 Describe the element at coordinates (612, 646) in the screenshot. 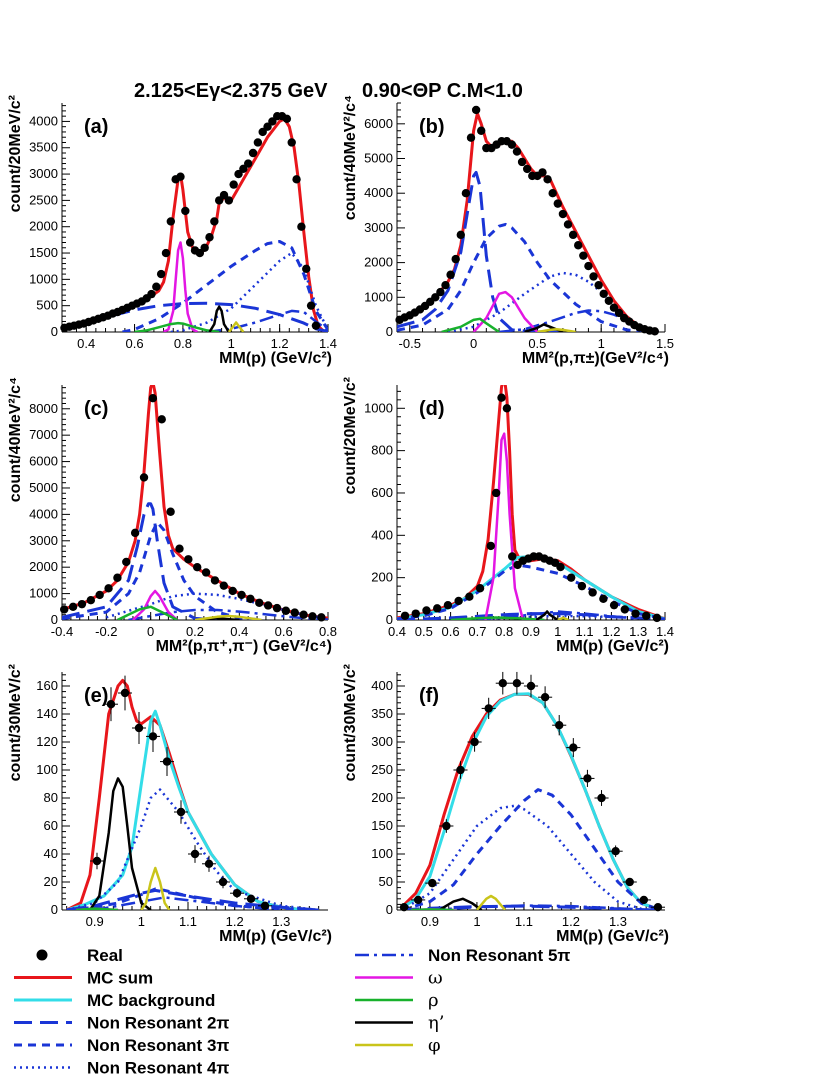

I see `x-axis-title: MM(p) (GeV/c²)` at that location.